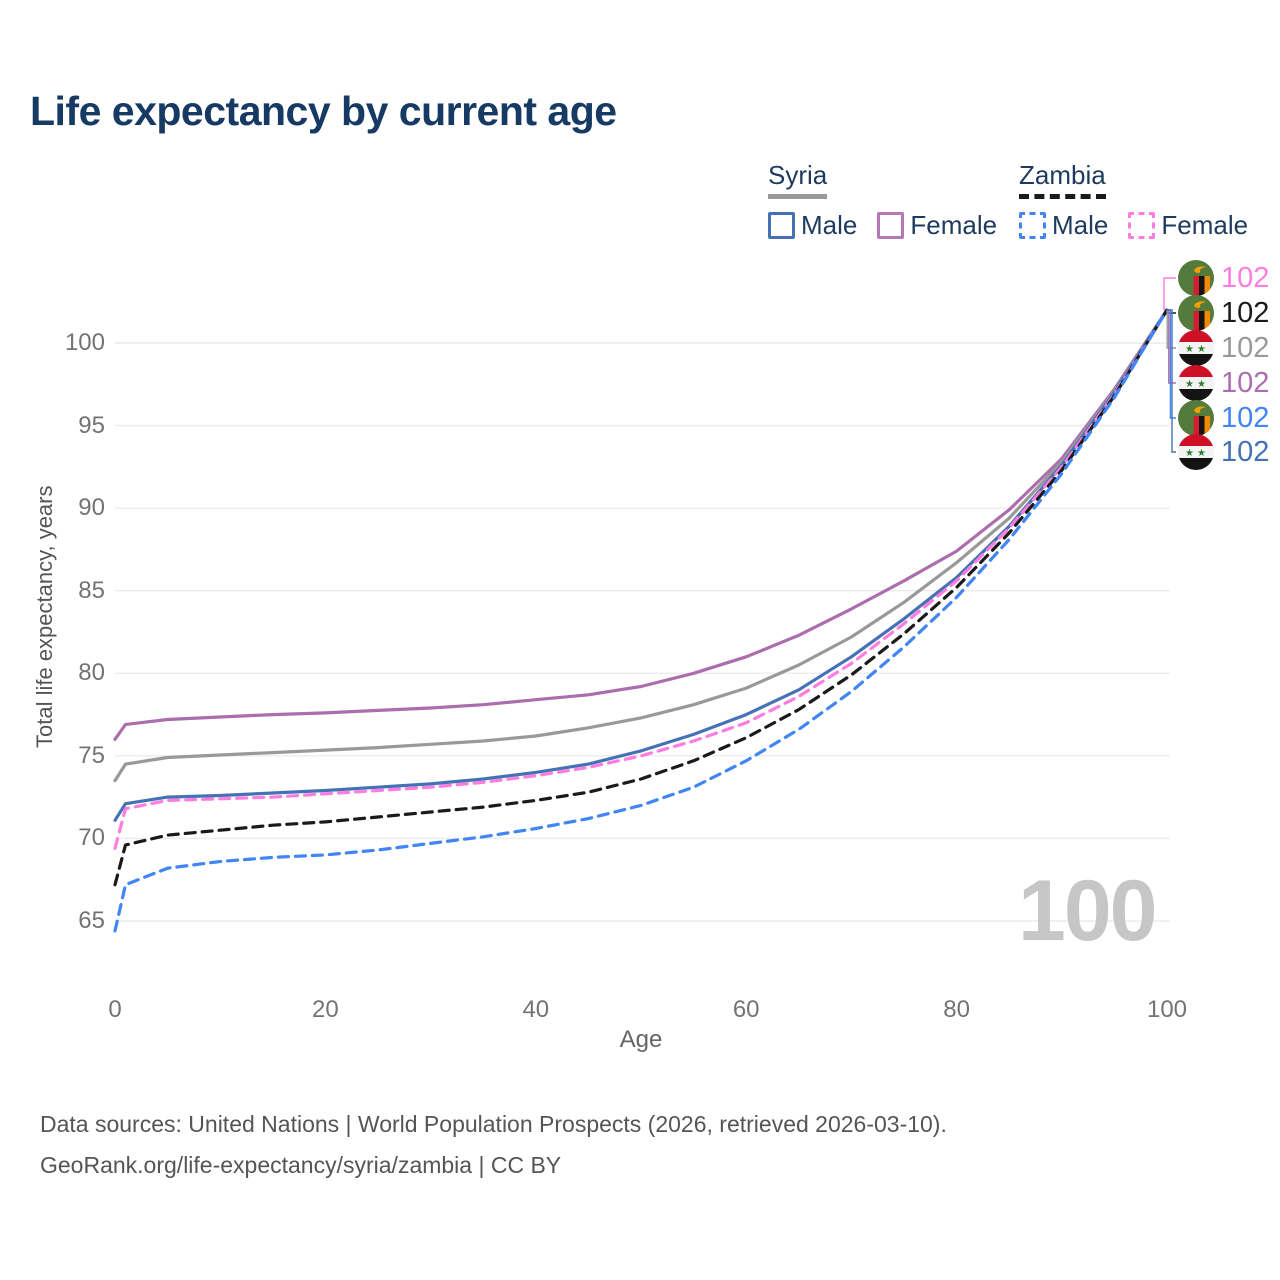 Image resolution: width=1280 pixels, height=1280 pixels. Describe the element at coordinates (1032, 225) in the screenshot. I see `zambia-male-swatch-icon` at that location.